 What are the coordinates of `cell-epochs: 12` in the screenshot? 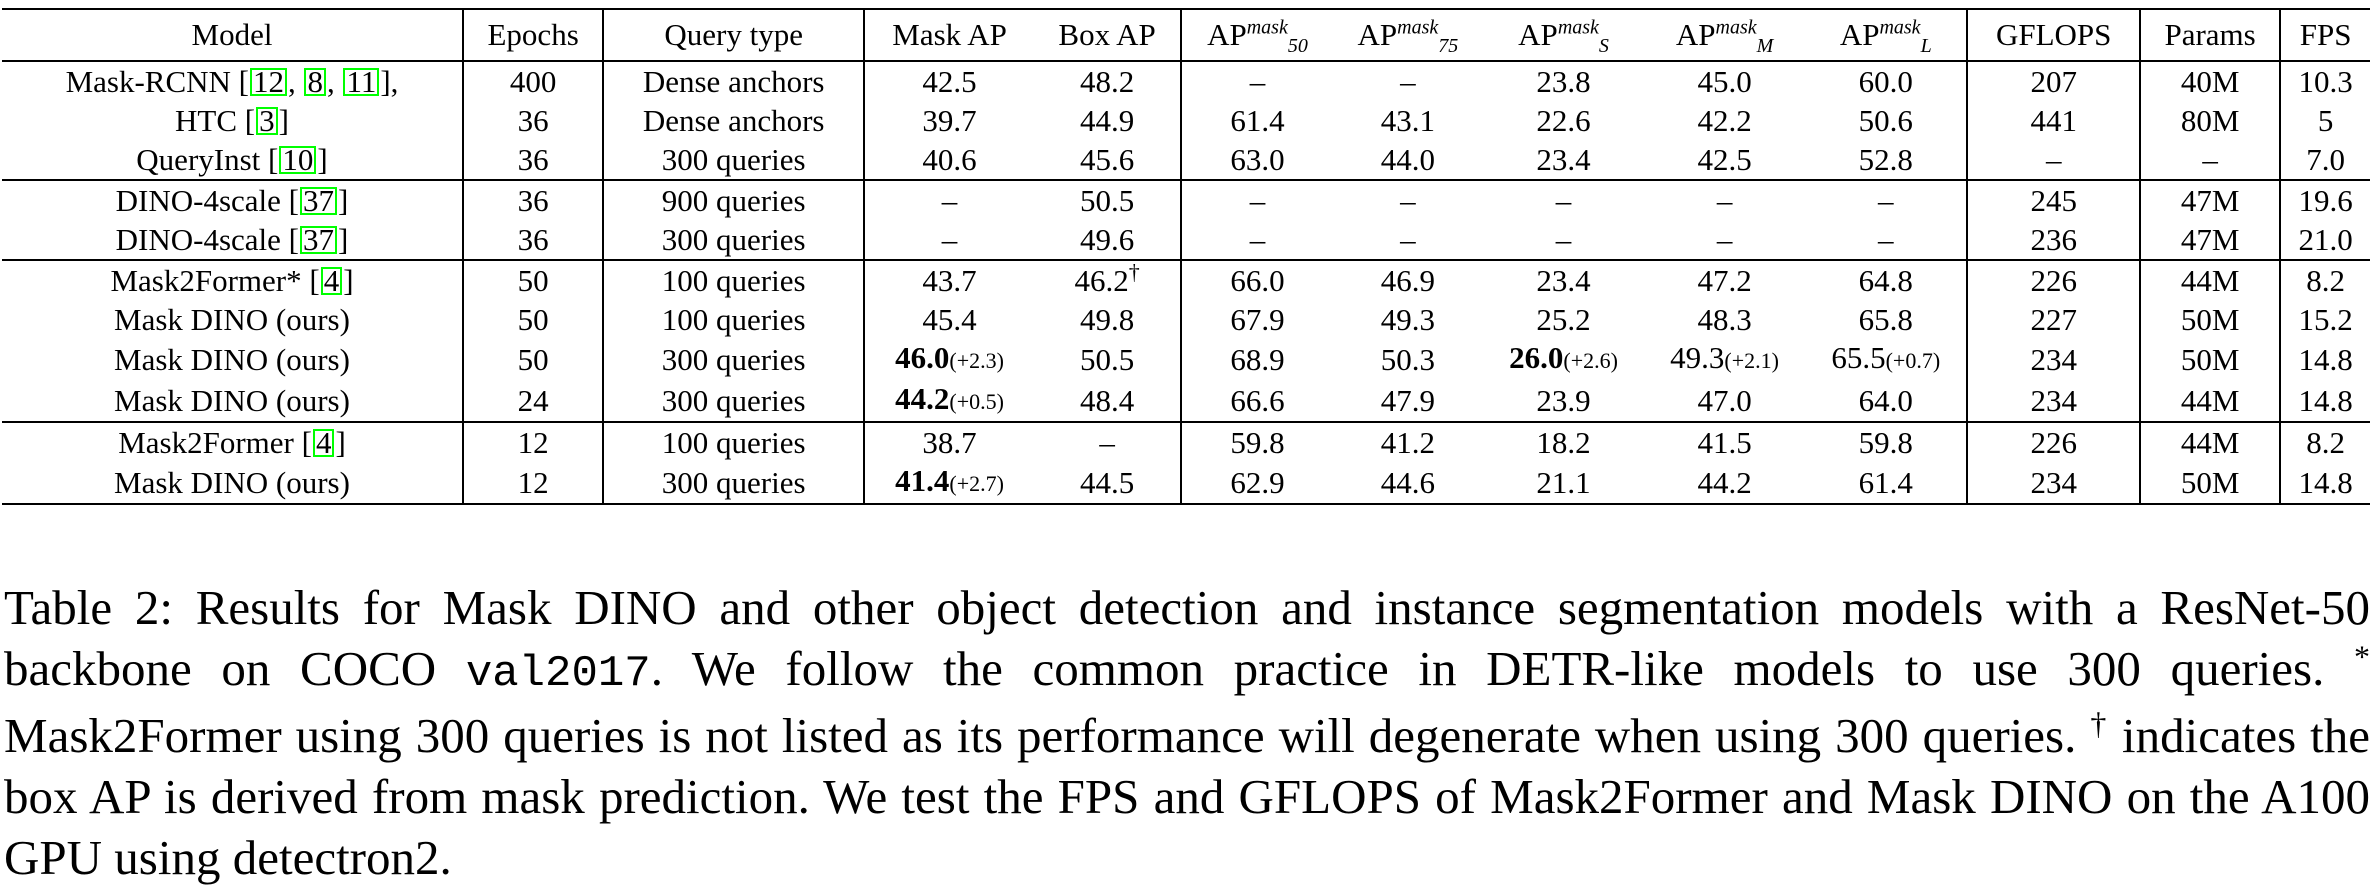 It's located at (532, 441).